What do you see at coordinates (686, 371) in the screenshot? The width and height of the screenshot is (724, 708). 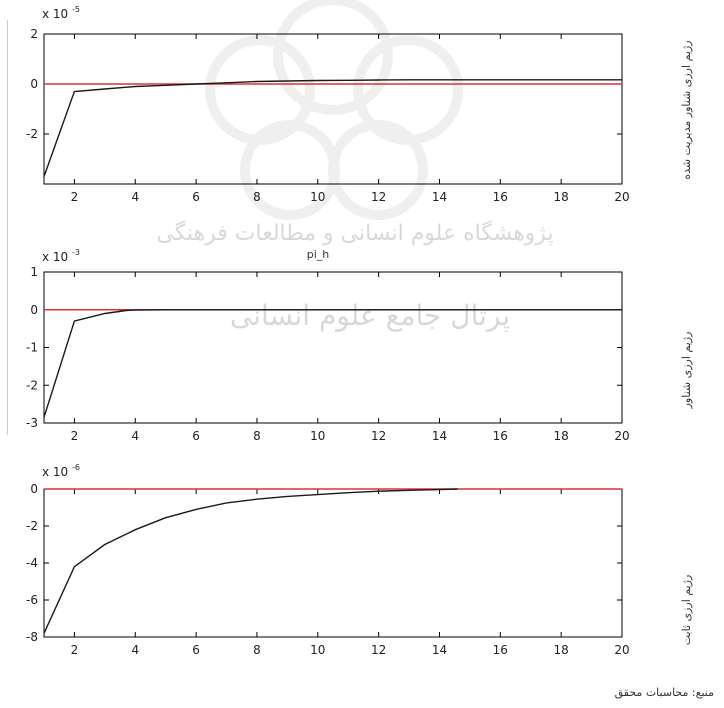 I see `regime-label: رژیم ارزی شناور` at bounding box center [686, 371].